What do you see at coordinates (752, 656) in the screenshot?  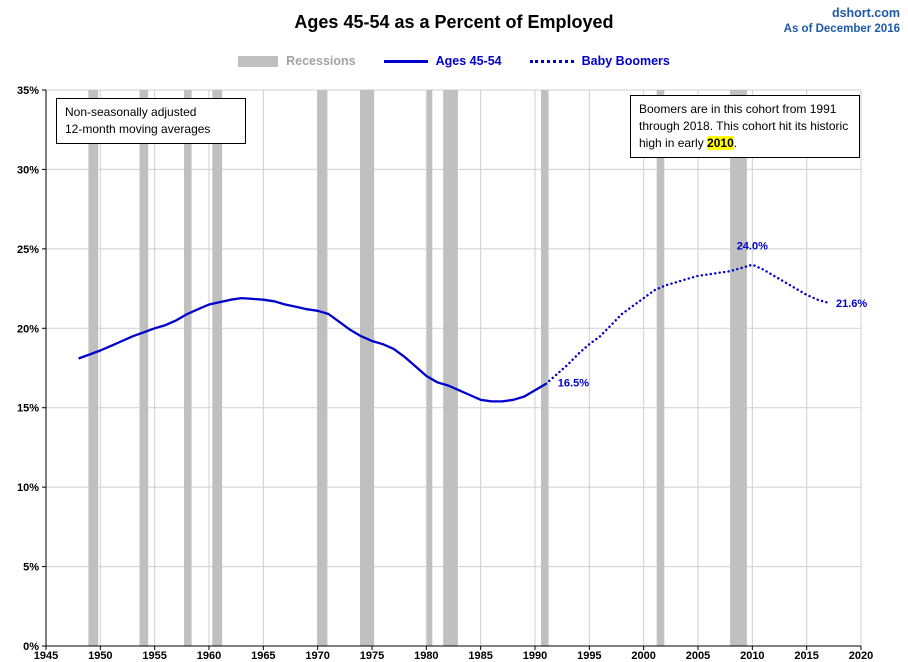 I see `svg-text: 2010` at bounding box center [752, 656].